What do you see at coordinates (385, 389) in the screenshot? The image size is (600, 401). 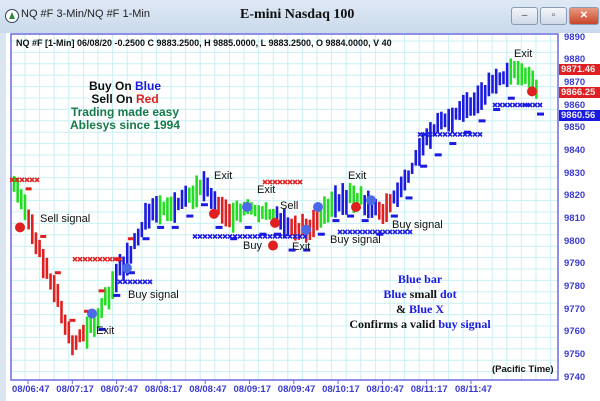 I see `x-tick-label: 08/10:47` at bounding box center [385, 389].